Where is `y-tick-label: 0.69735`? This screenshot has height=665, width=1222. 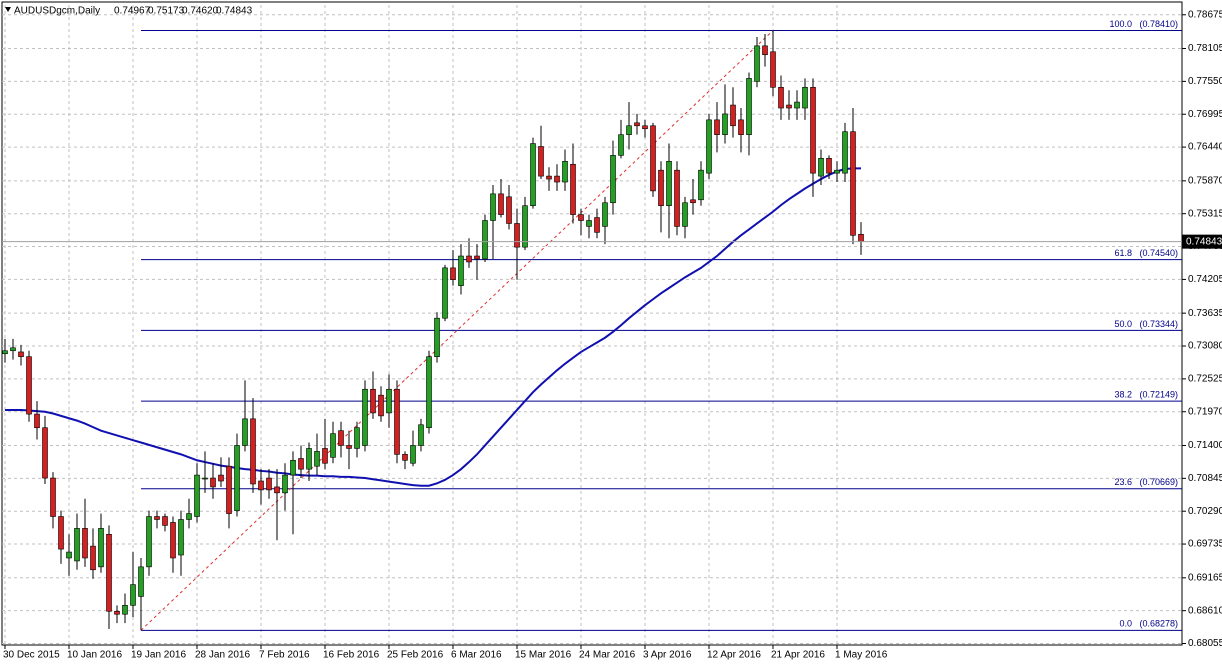
y-tick-label: 0.69735 is located at coordinates (1205, 544).